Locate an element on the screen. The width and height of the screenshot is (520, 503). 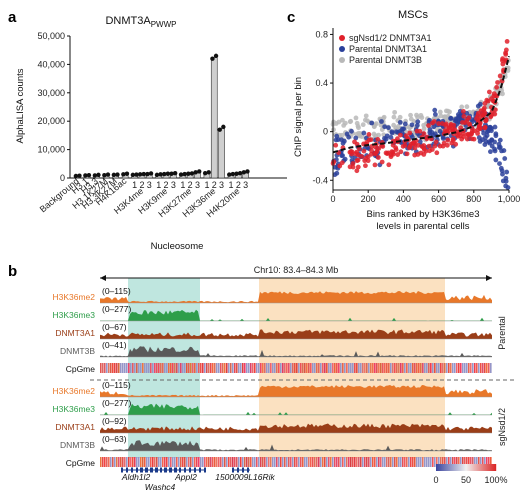
x-tick-label: 2 is located at coordinates (214, 185).